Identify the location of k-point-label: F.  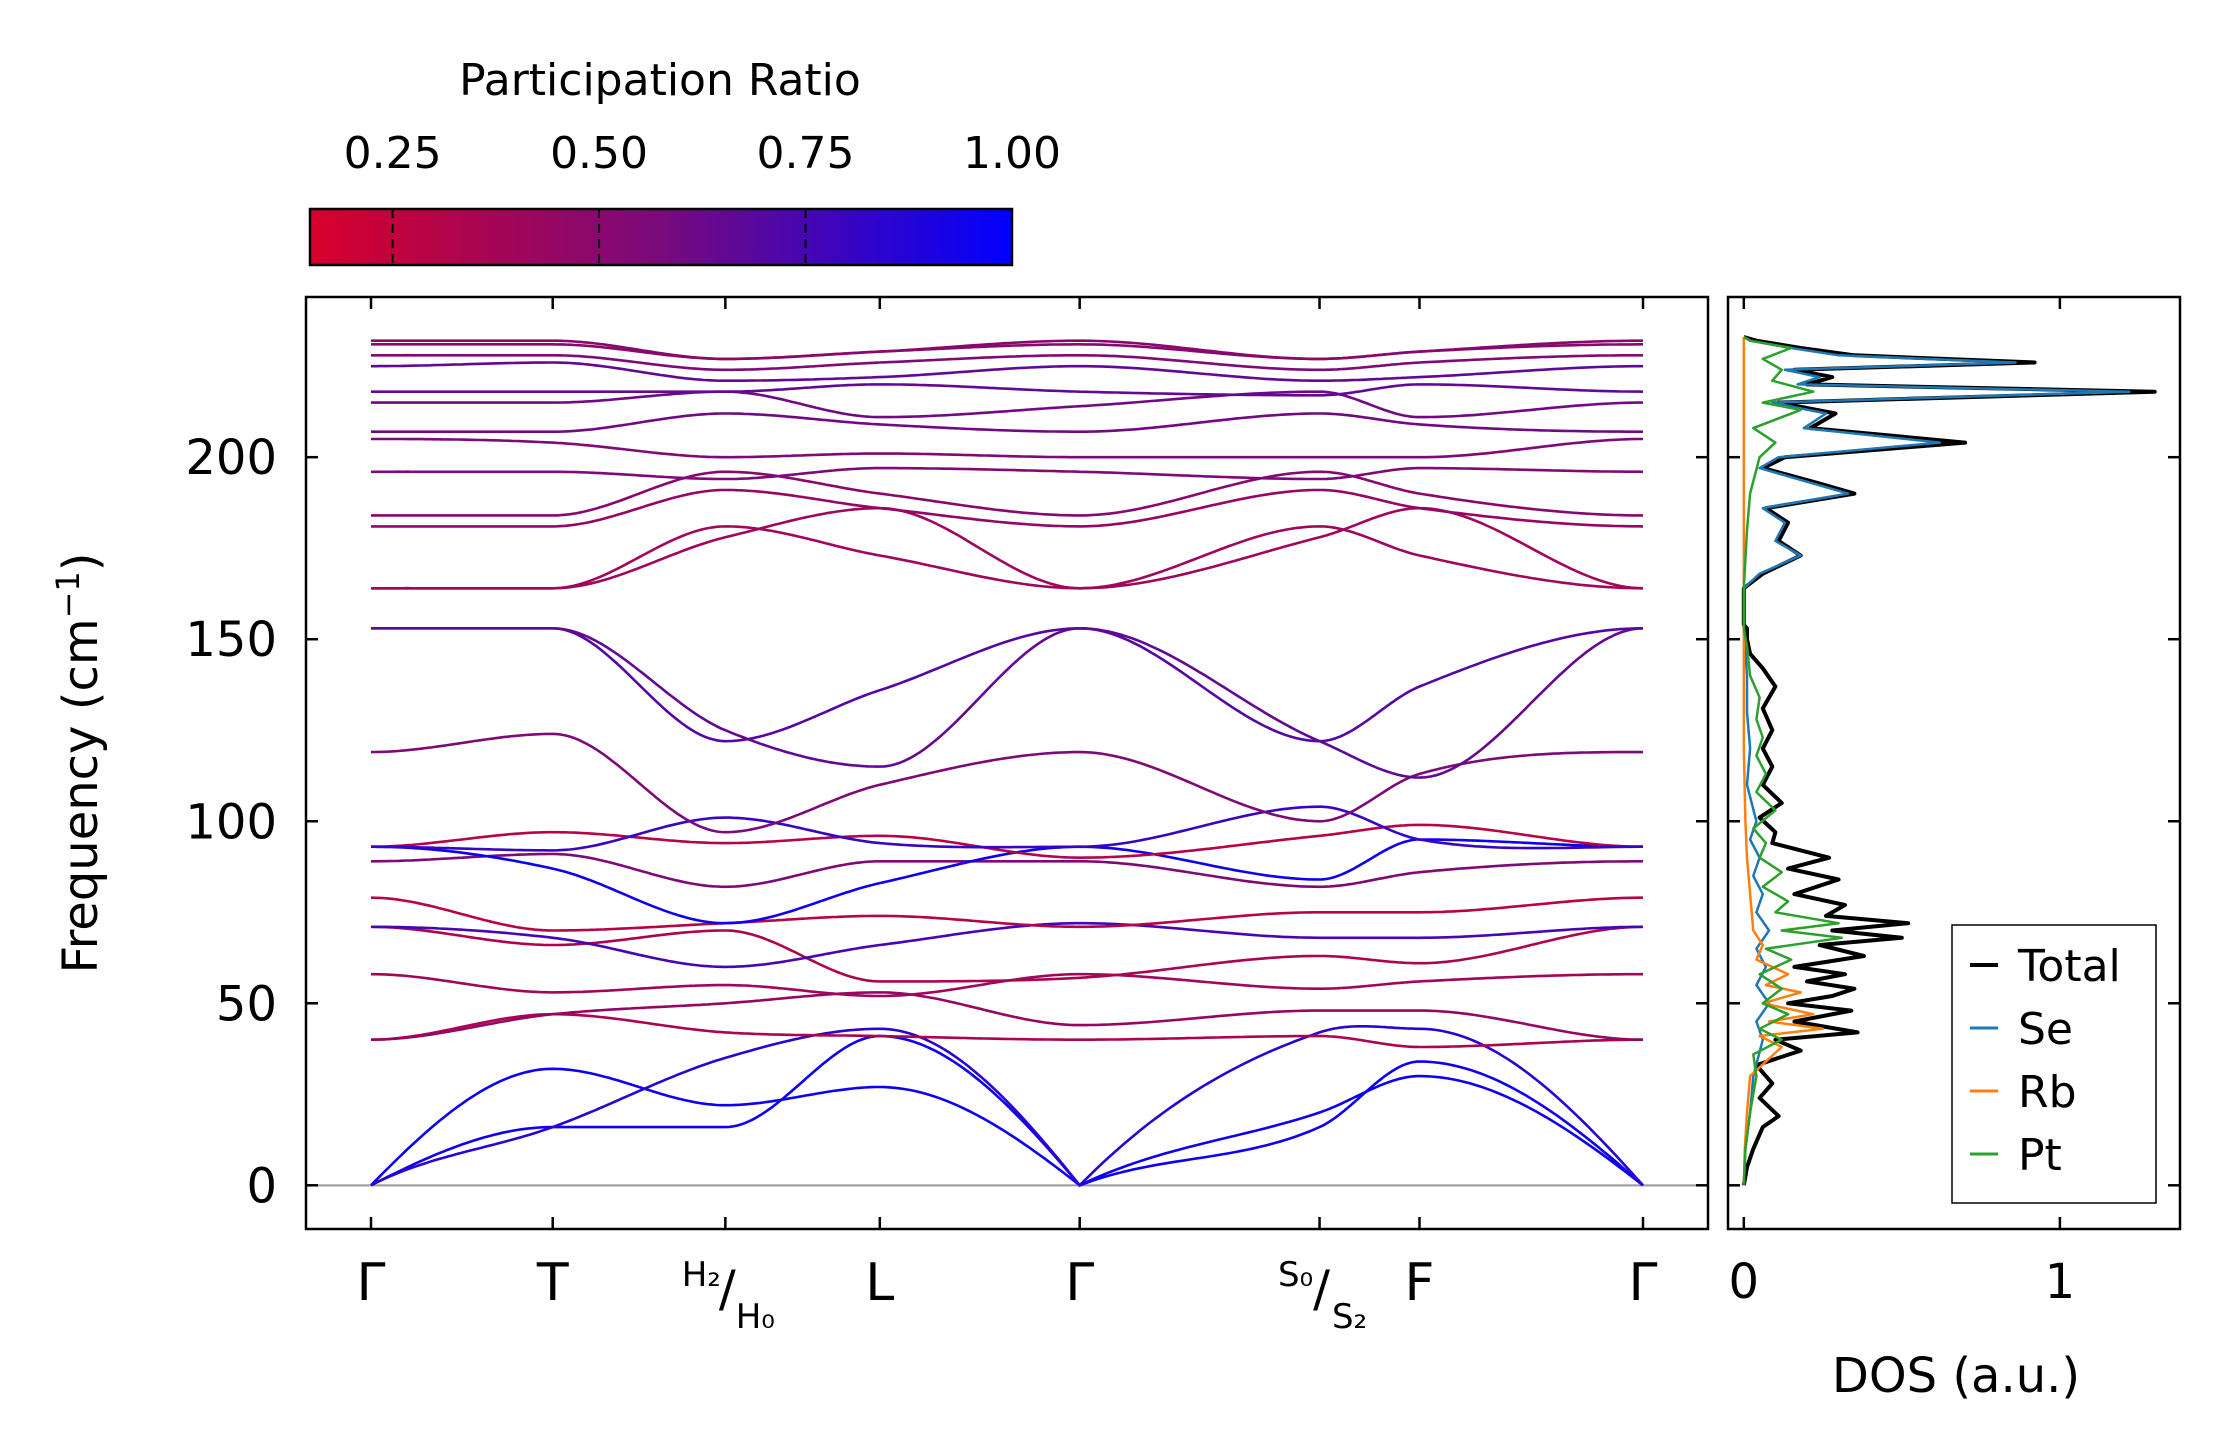
(1420, 1283).